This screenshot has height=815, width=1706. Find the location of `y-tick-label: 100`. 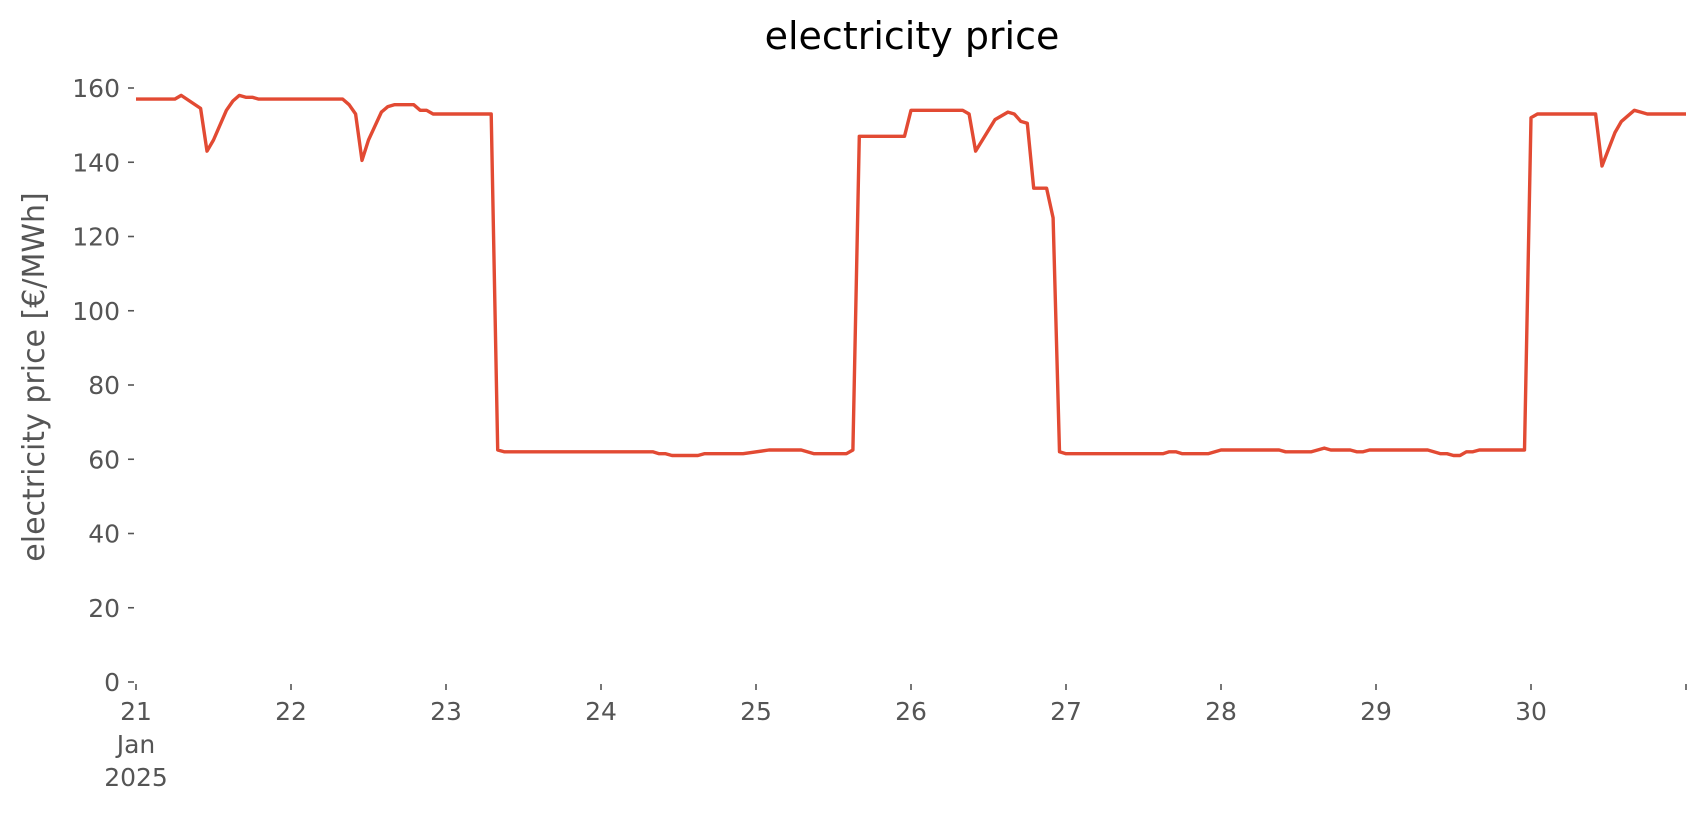

y-tick-label: 100 is located at coordinates (96, 311).